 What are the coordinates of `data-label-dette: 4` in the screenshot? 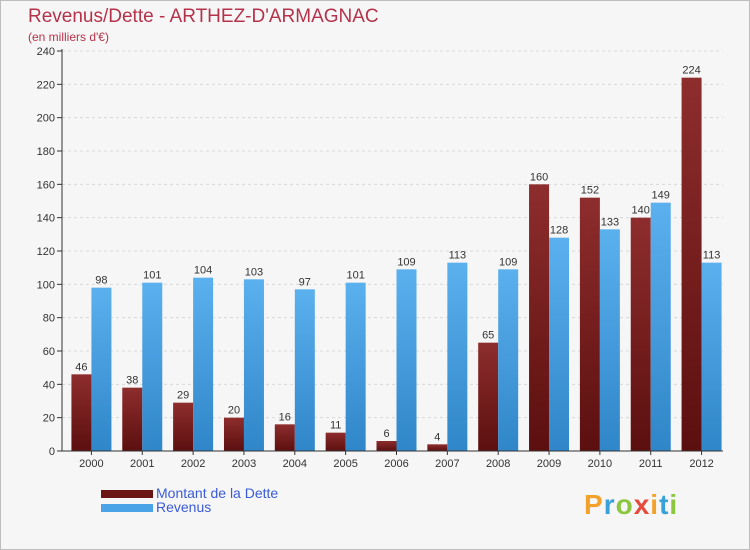 It's located at (437, 437).